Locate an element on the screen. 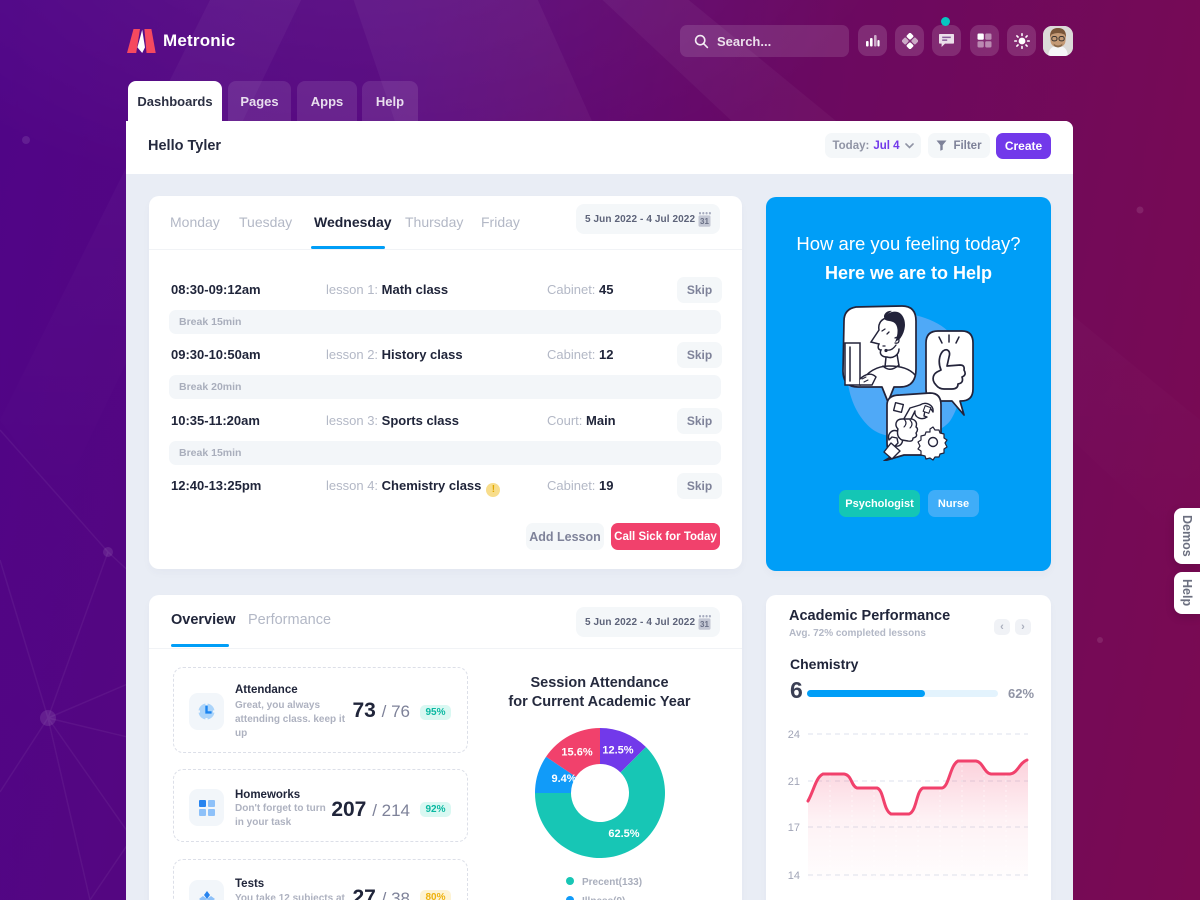 The image size is (1200, 900). svg-text: 17 is located at coordinates (794, 828).